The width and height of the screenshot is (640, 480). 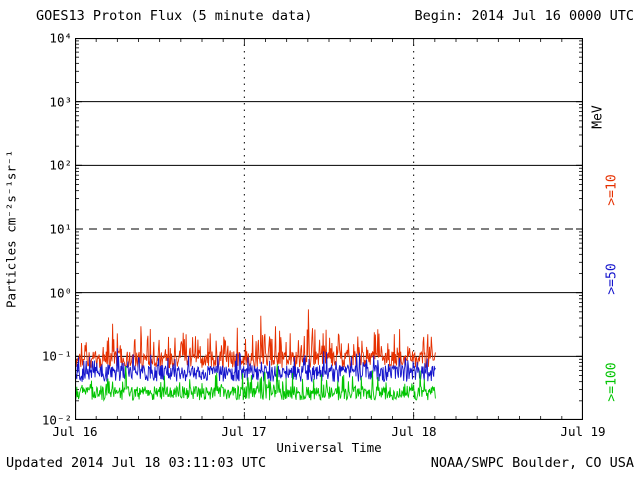 What do you see at coordinates (329, 447) in the screenshot?
I see `x-axis-label: Universal Time` at bounding box center [329, 447].